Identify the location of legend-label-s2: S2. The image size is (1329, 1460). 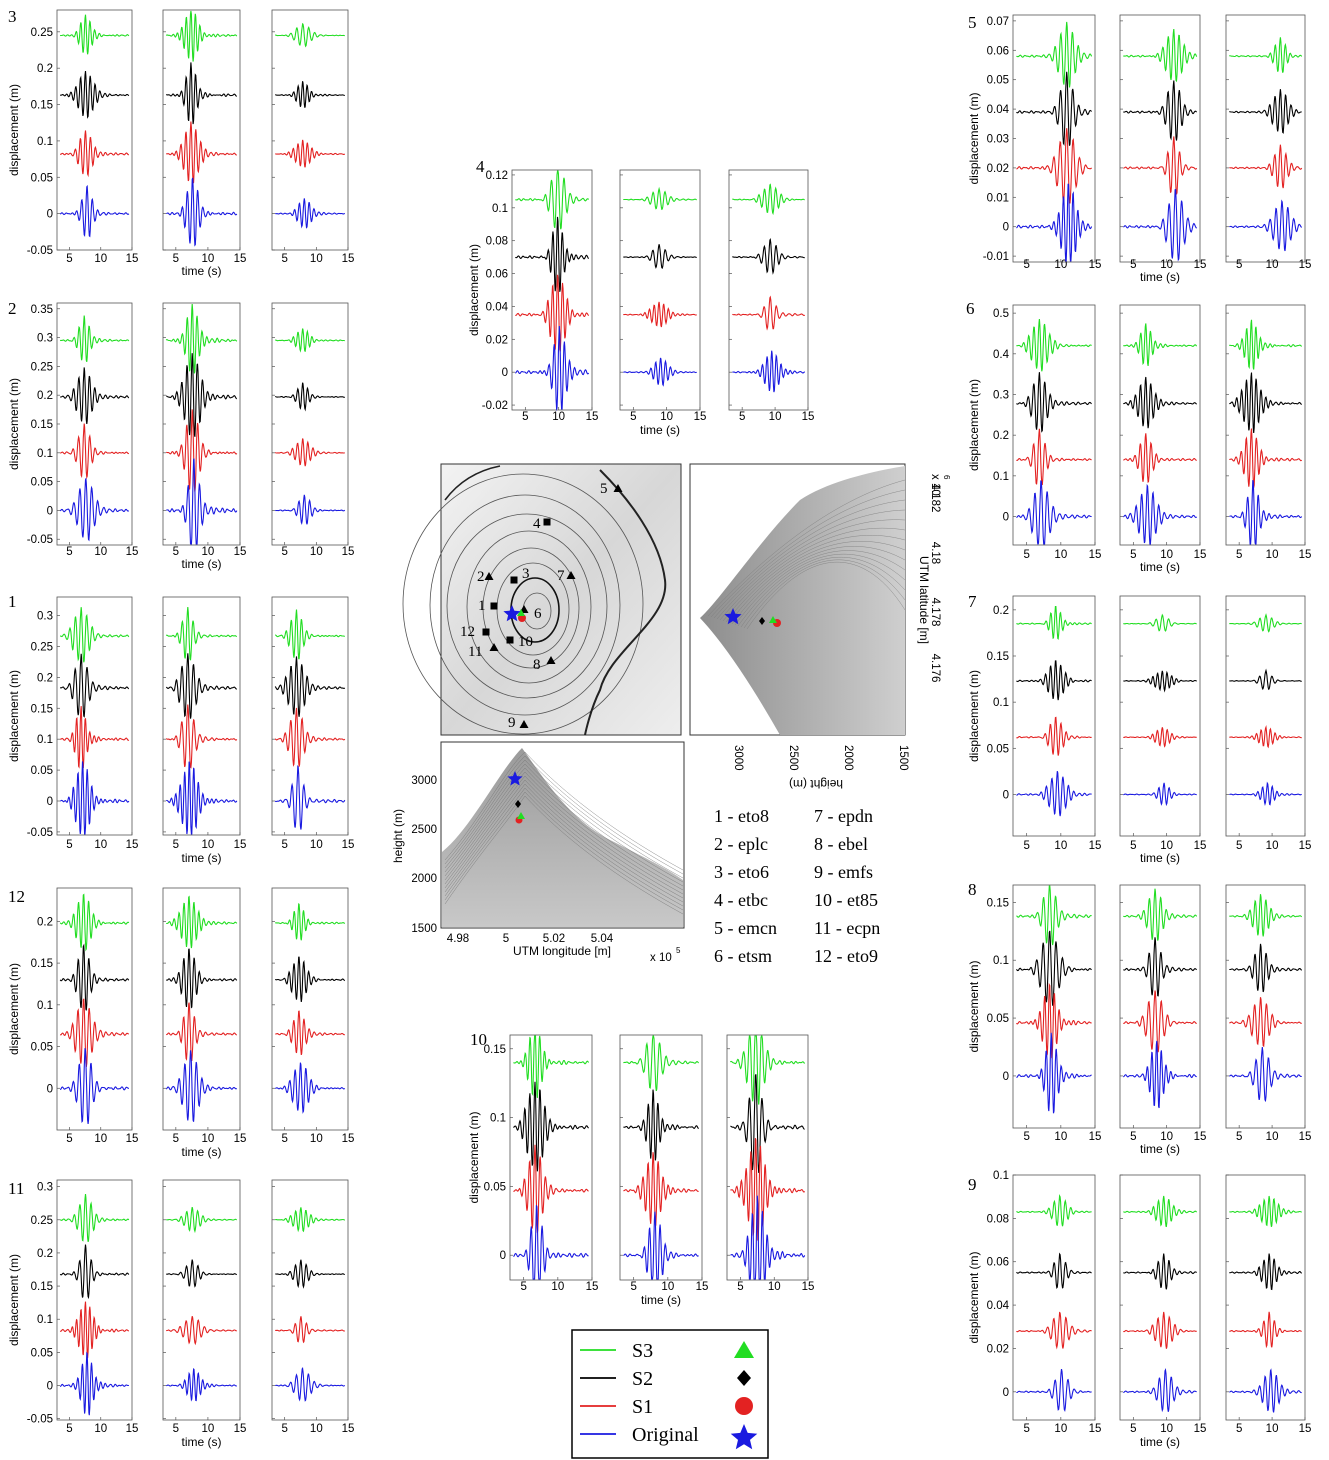
(642, 1379).